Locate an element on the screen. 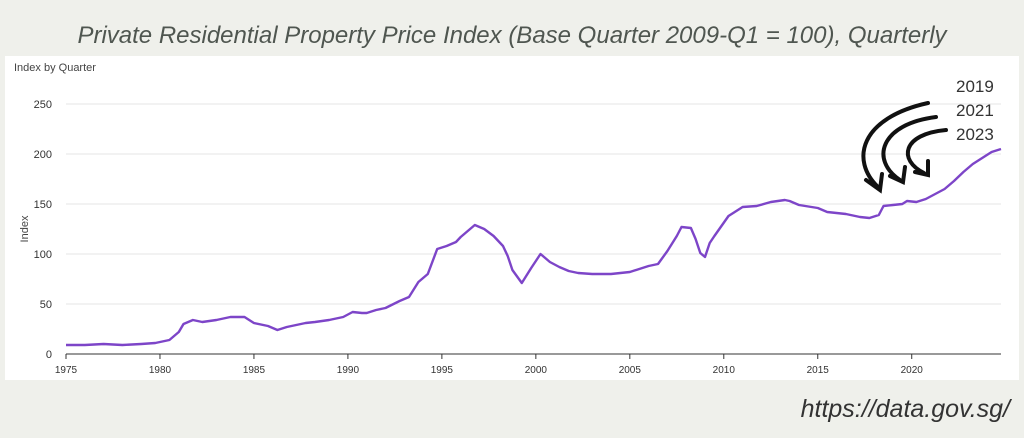 This screenshot has width=1024, height=438. x-axis-ticks: 1975 1980 1985 1990 1995 2000 2005 2010 2015 2020 is located at coordinates (489, 365).